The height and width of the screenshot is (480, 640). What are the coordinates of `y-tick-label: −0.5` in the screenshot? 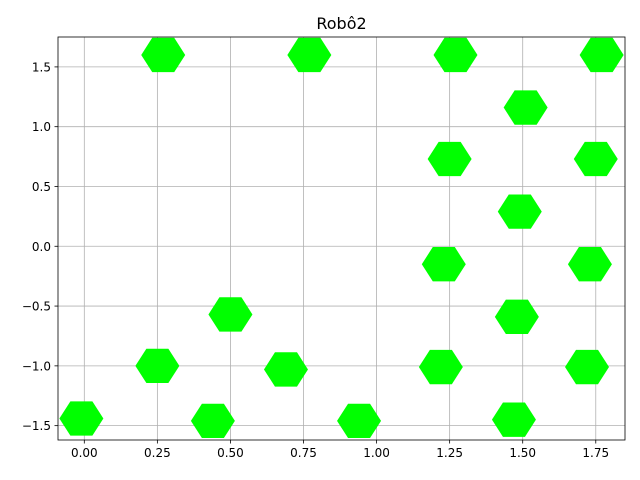 It's located at (36, 307).